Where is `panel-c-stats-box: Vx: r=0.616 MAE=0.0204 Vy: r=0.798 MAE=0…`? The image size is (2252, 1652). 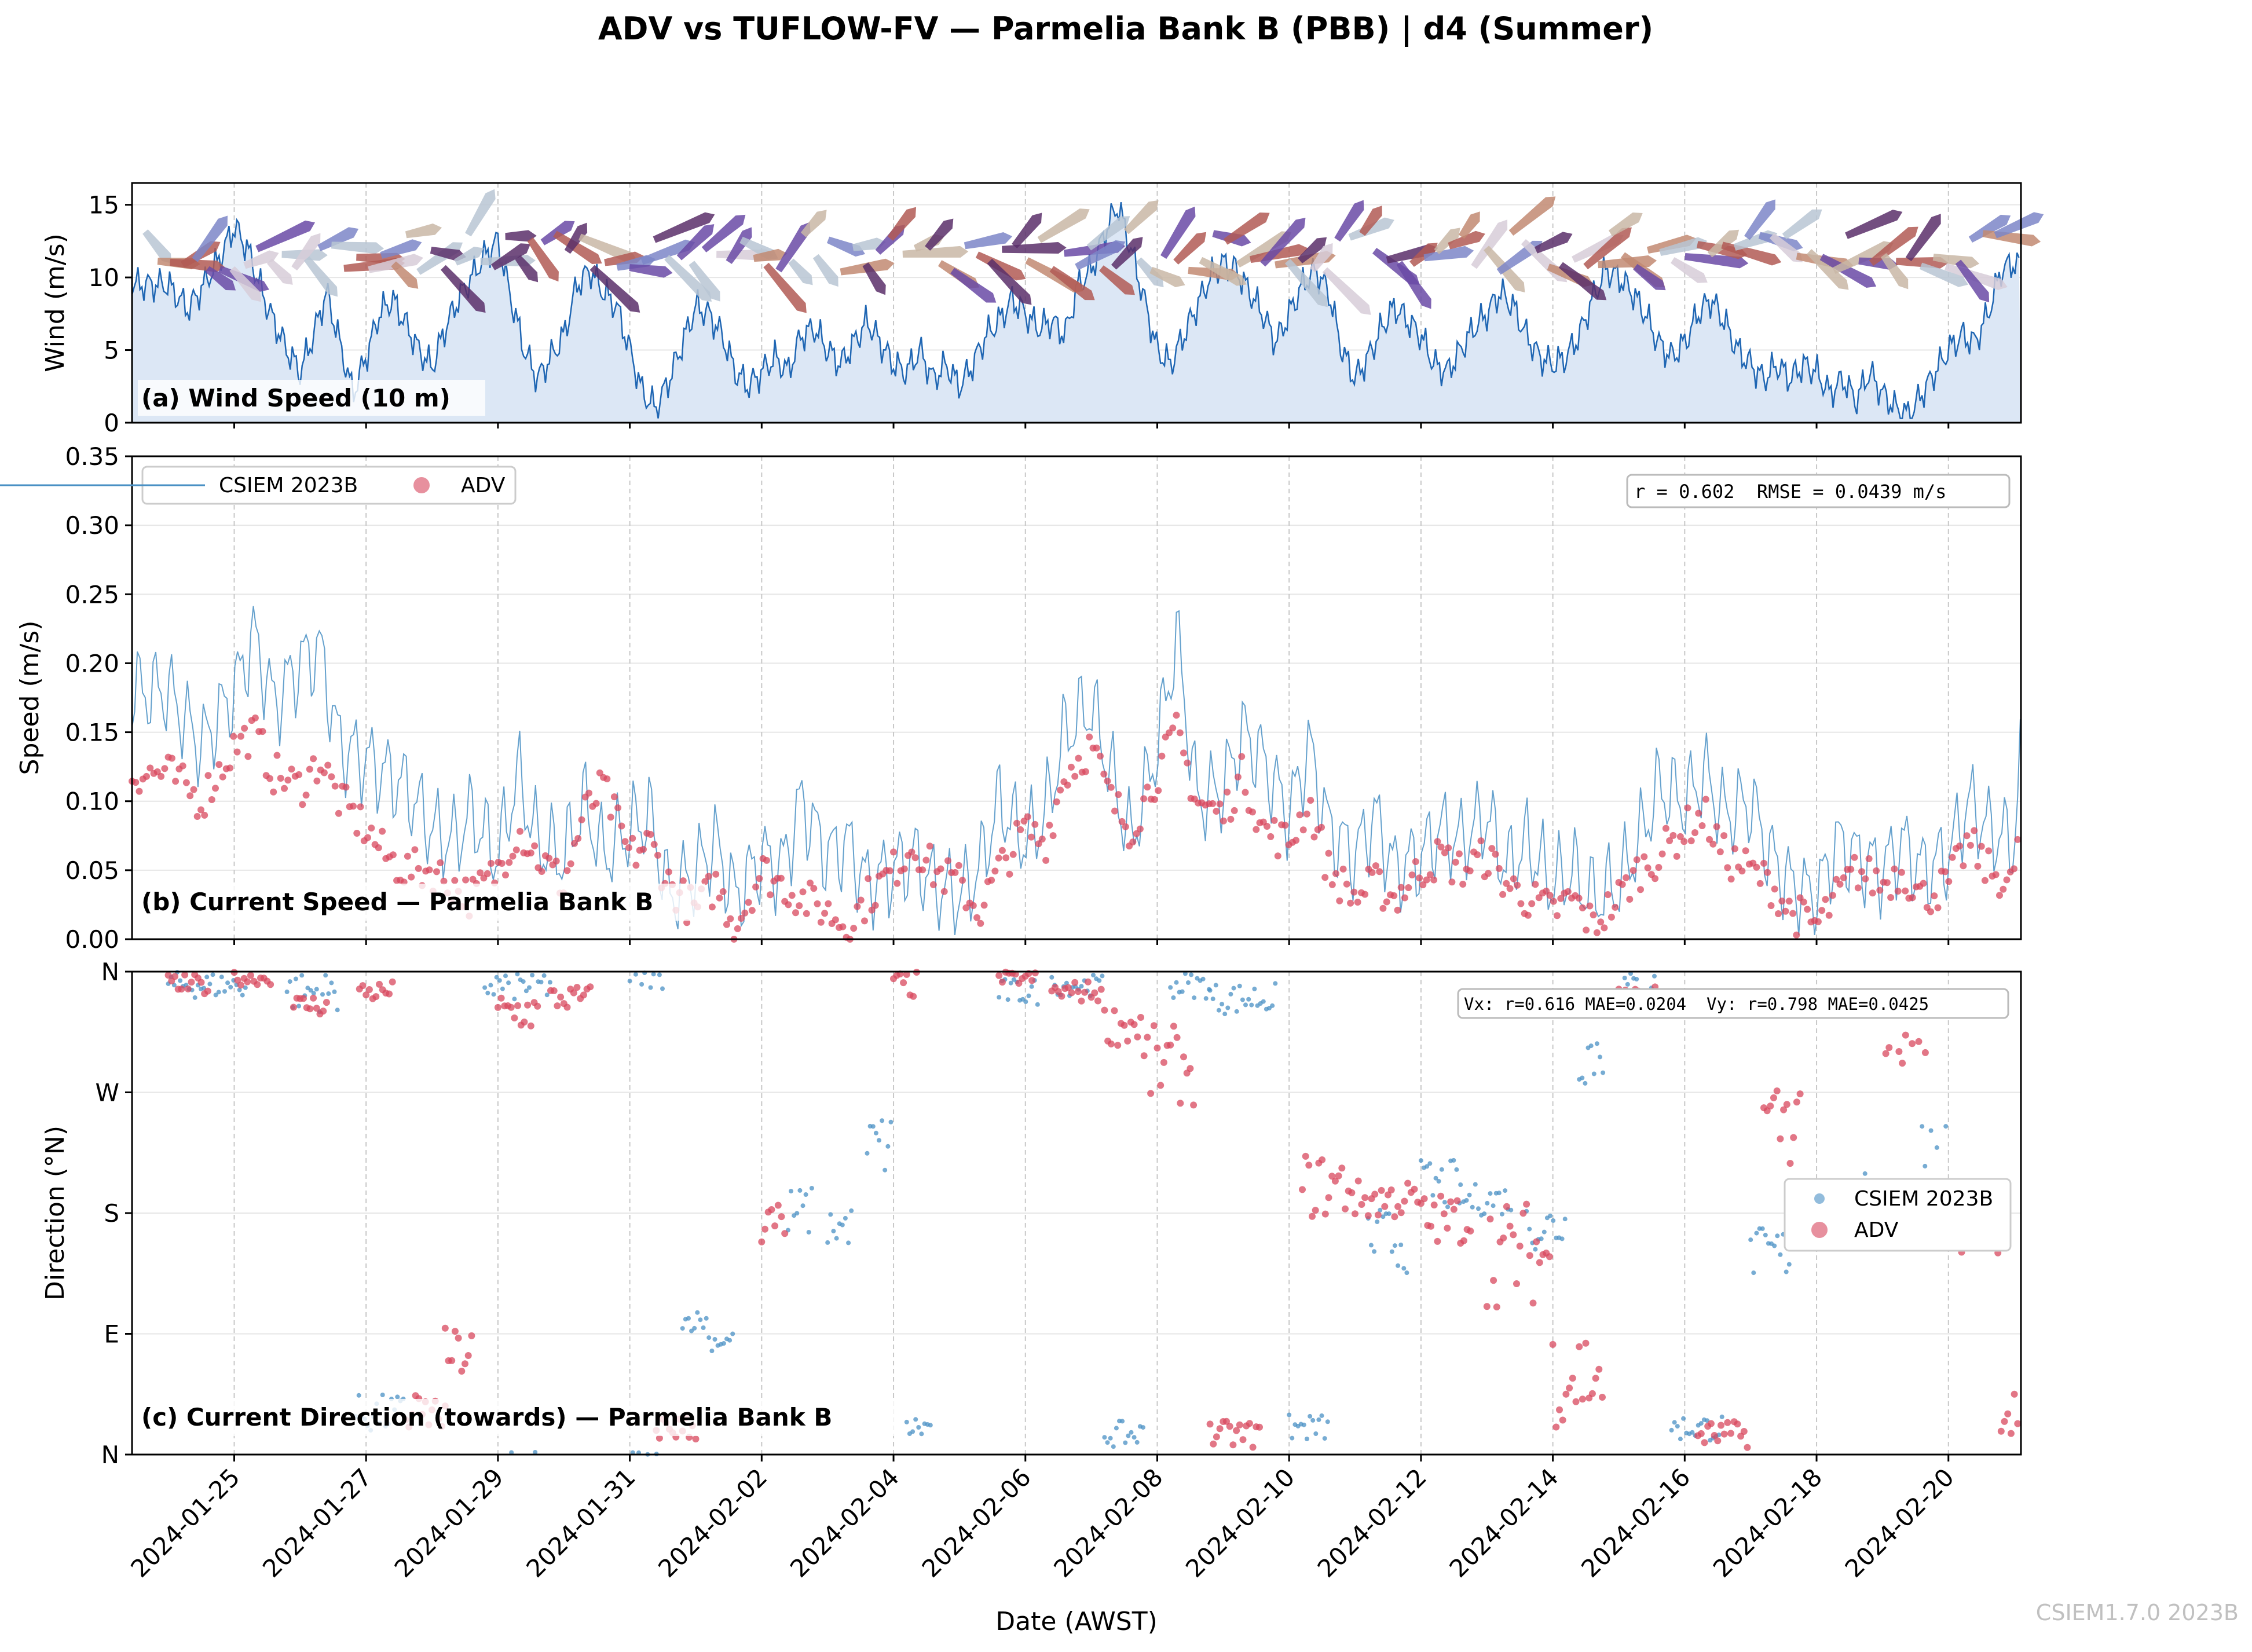 panel-c-stats-box: Vx: r=0.616 MAE=0.0204 Vy: r=0.798 MAE=0… is located at coordinates (1733, 1004).